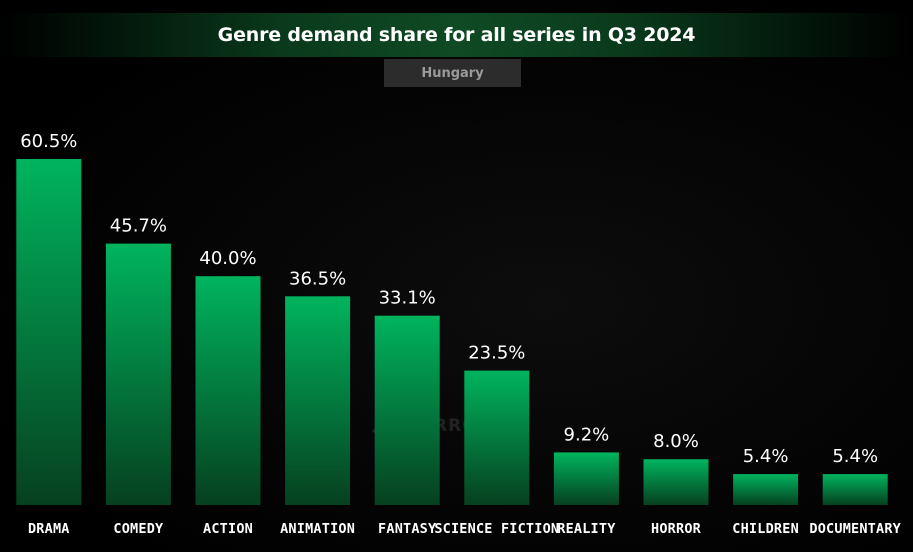 The height and width of the screenshot is (552, 913). What do you see at coordinates (407, 529) in the screenshot?
I see `category-label: FANTASY` at bounding box center [407, 529].